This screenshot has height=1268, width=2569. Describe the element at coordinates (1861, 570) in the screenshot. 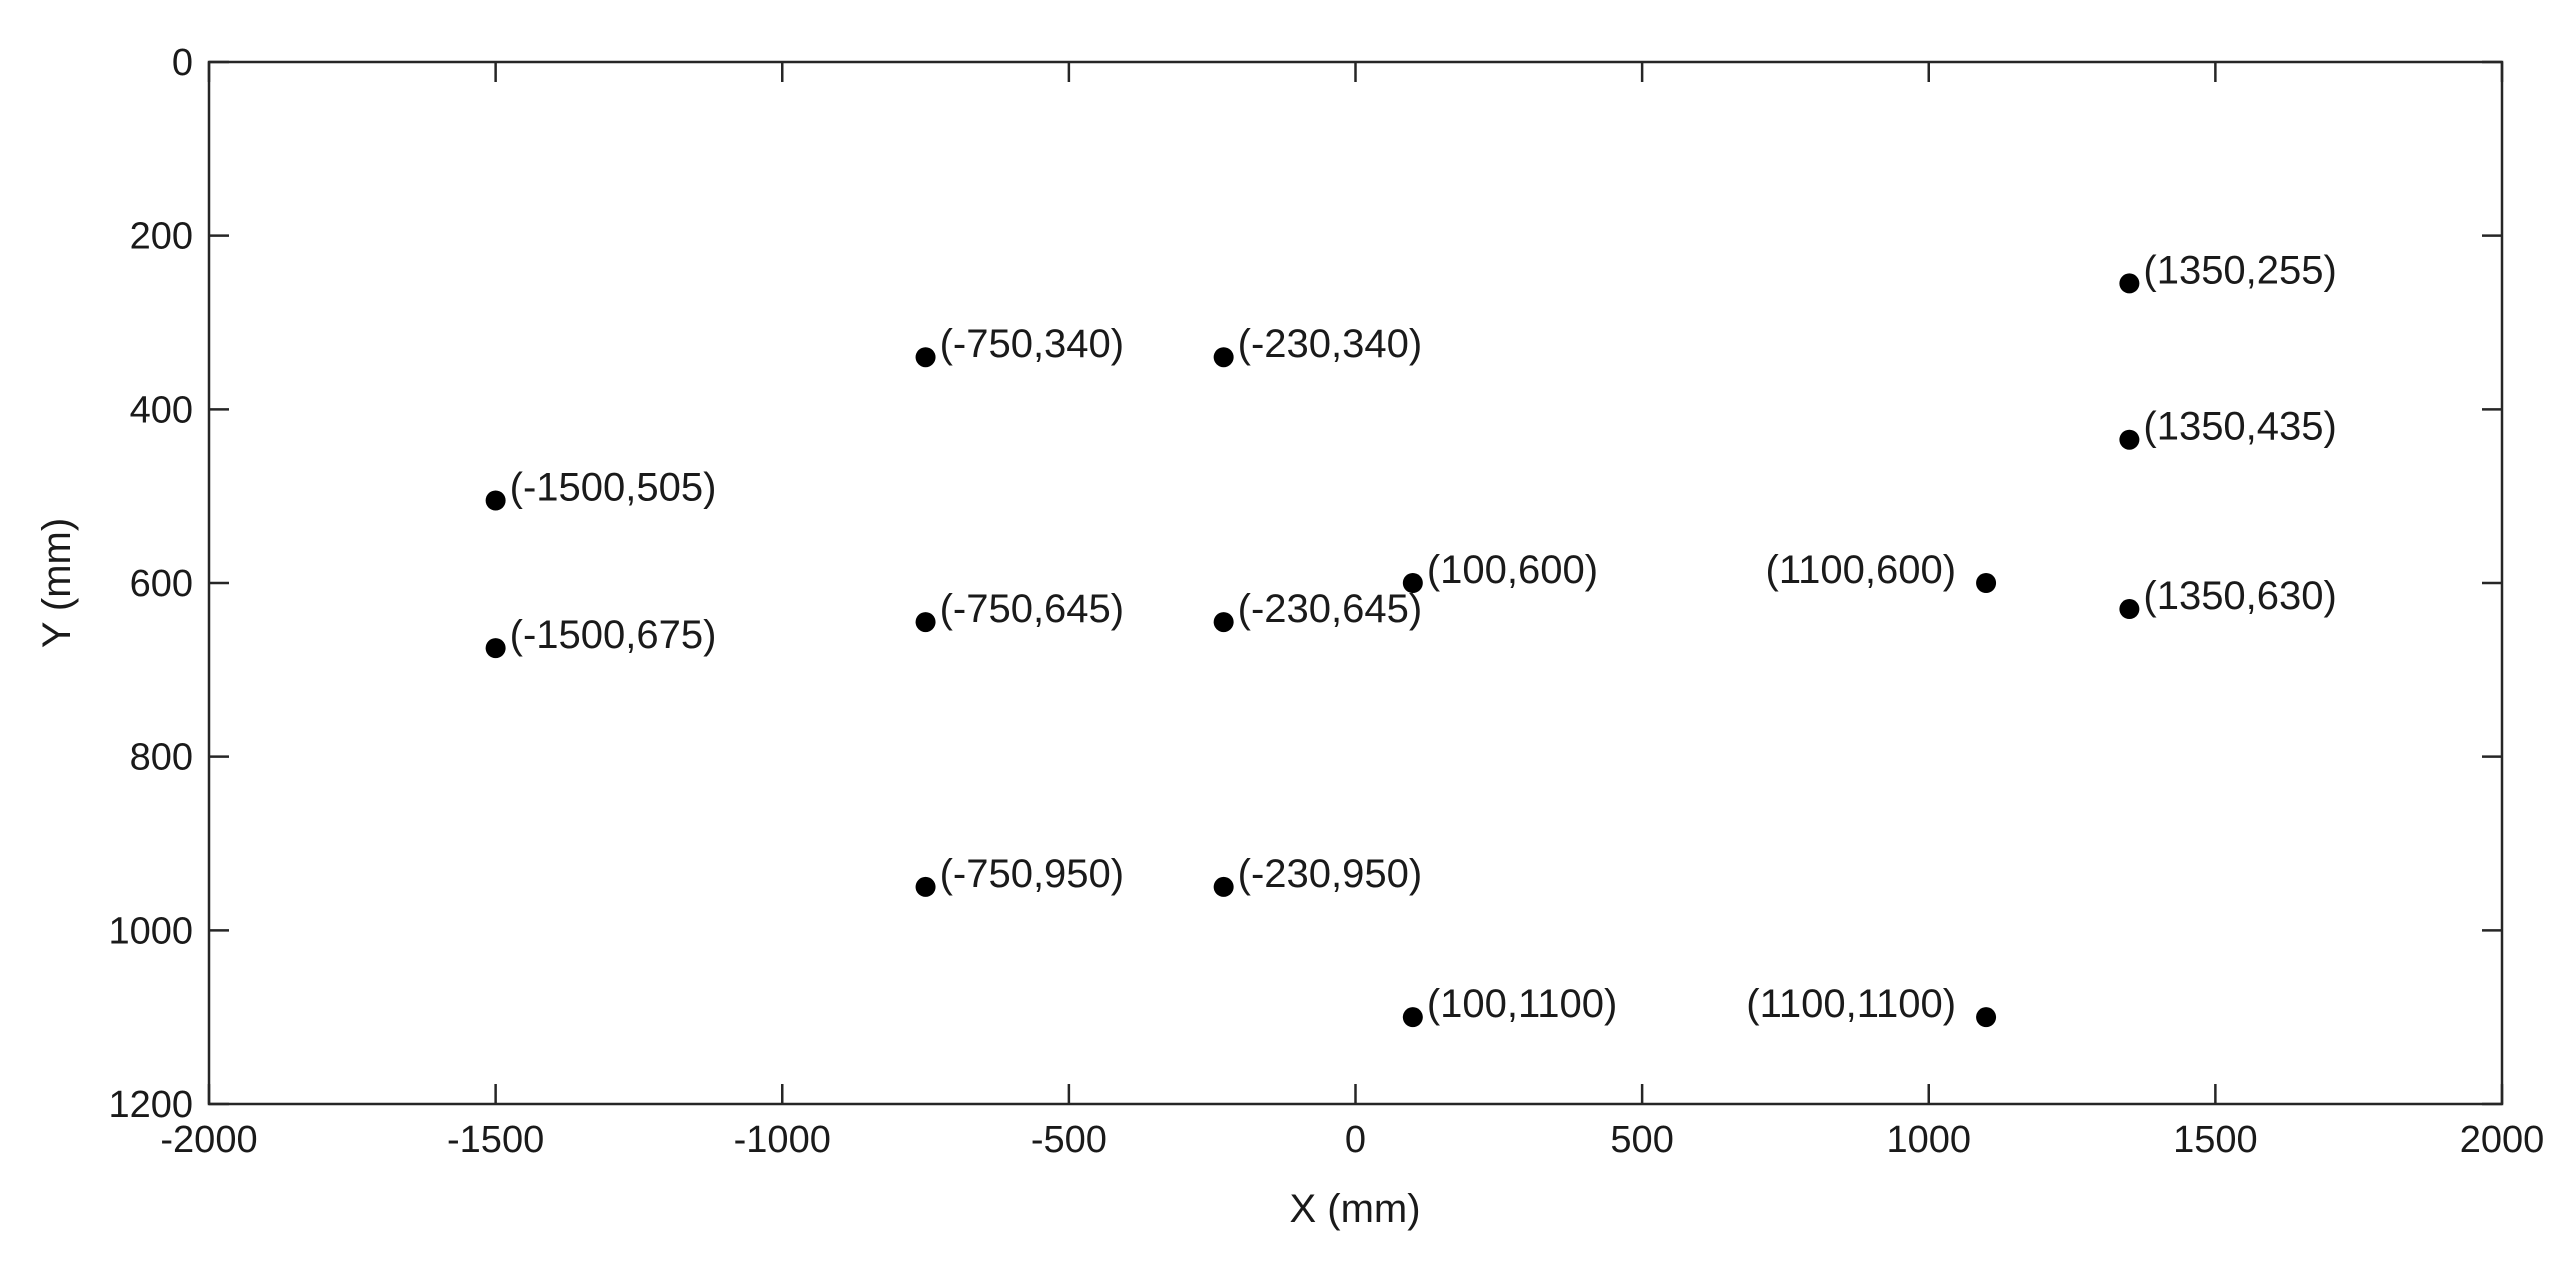

I see `data-point-label: (1100,600)` at that location.